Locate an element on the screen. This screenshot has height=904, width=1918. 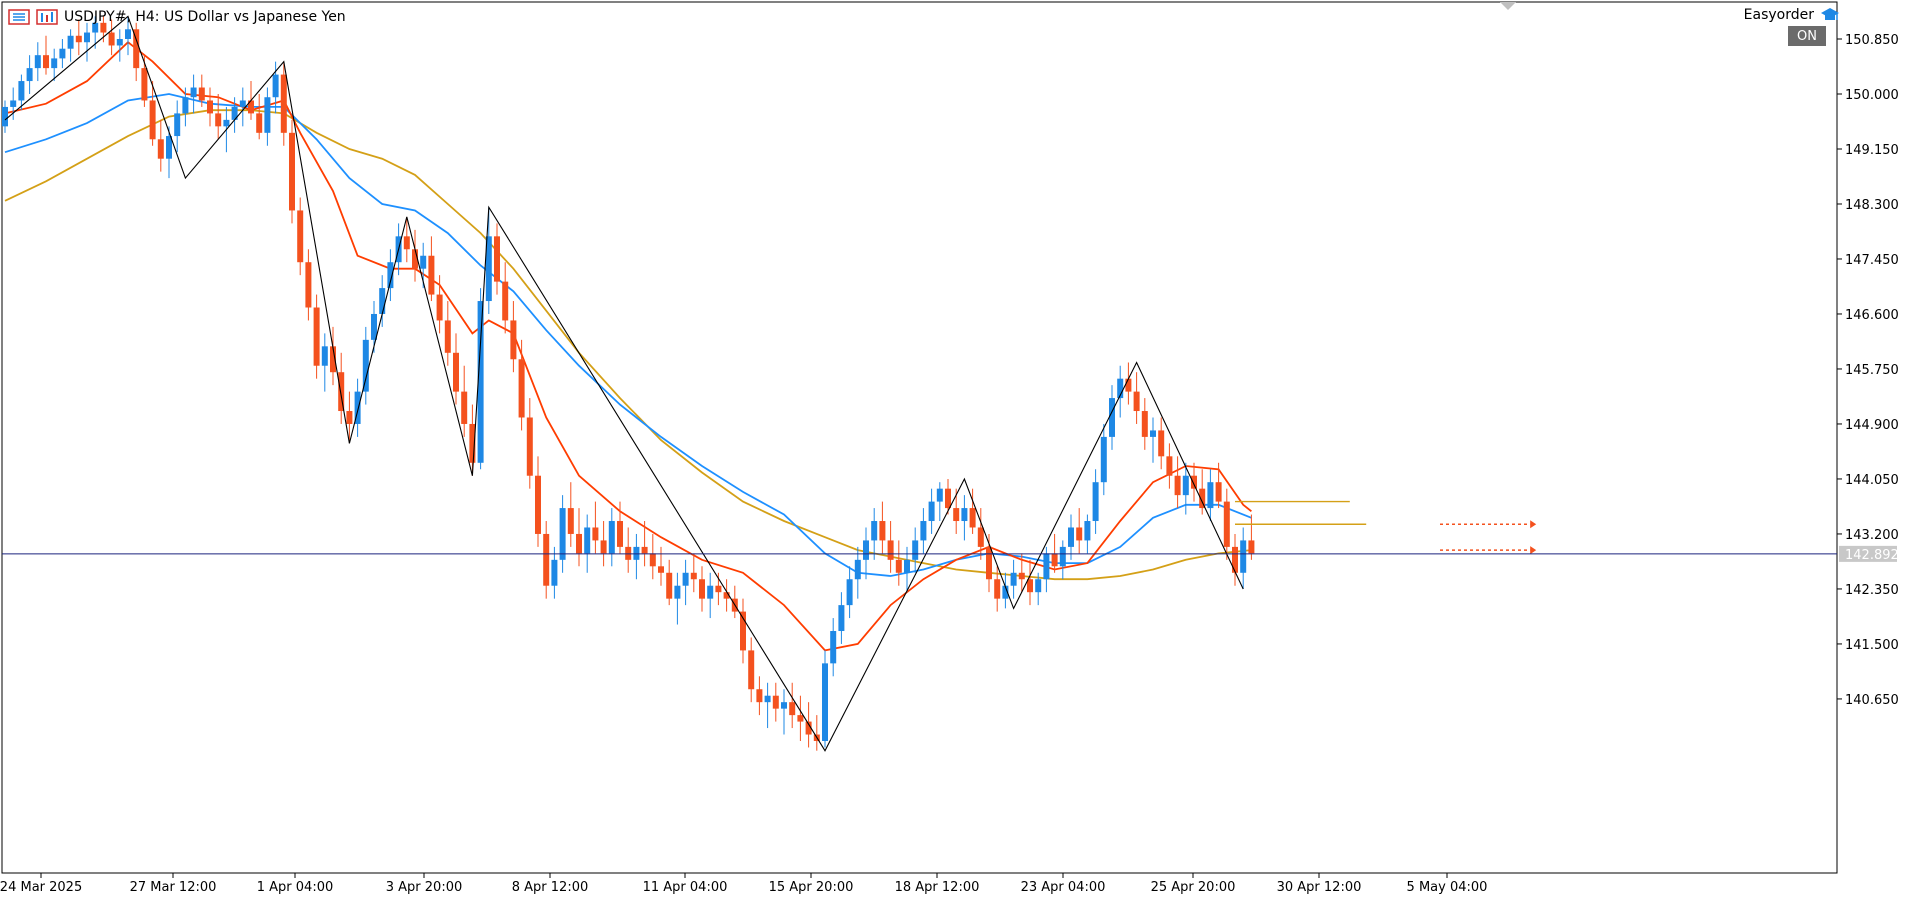
graduation-cap-icon is located at coordinates (1830, 15).